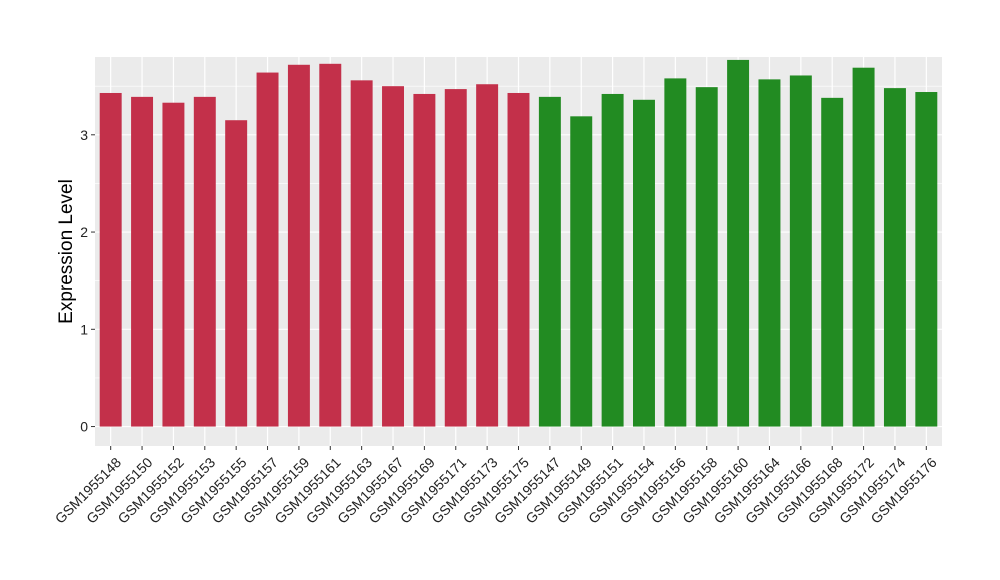  What do you see at coordinates (863, 247) in the screenshot?
I see `bar-GSM1955172` at bounding box center [863, 247].